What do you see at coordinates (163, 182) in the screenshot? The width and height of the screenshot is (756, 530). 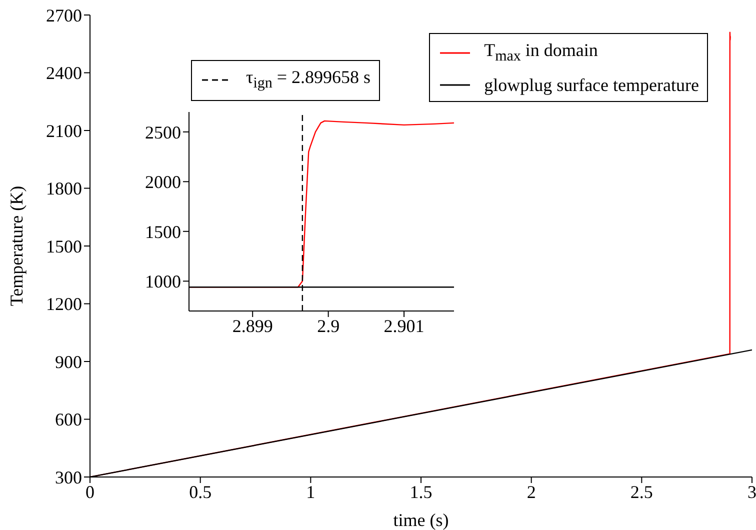 I see `y-tick-label: 2000` at bounding box center [163, 182].